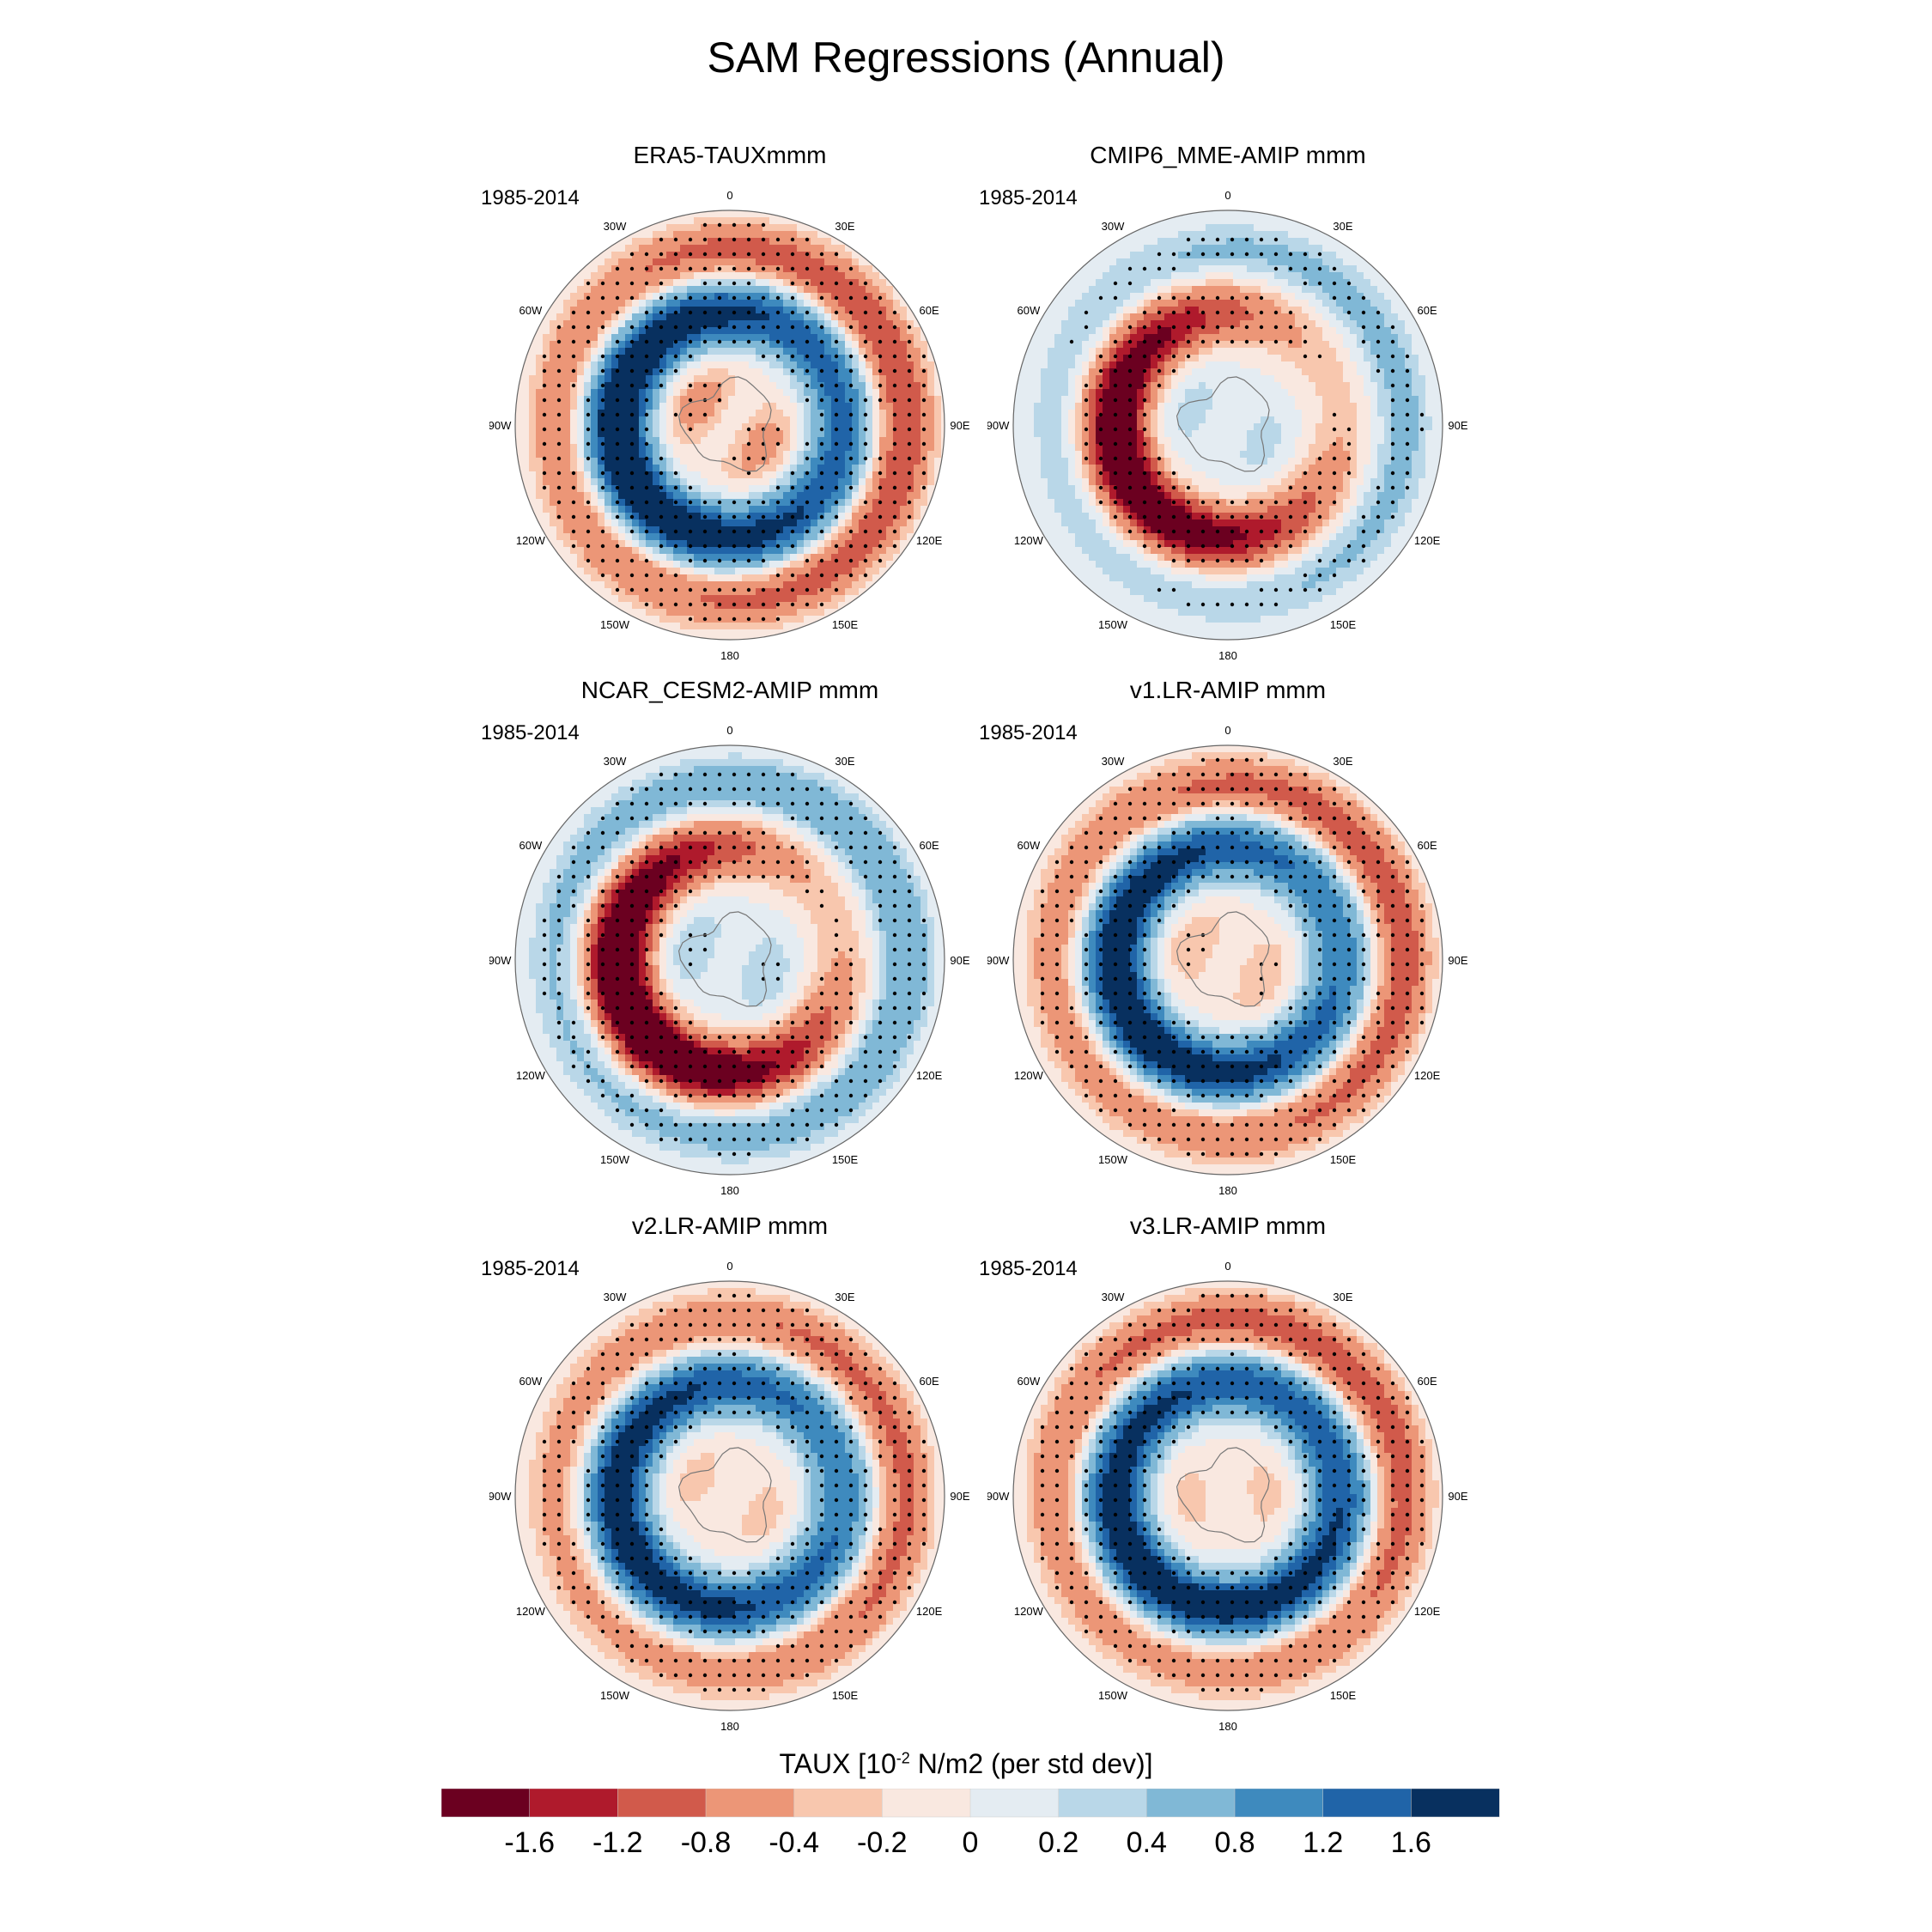  I want to click on lon-tick-label: 0, so click(729, 196).